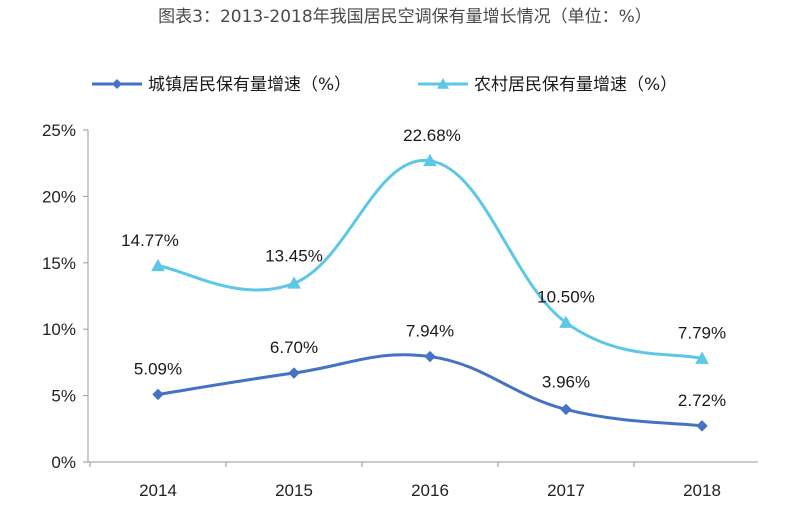 This screenshot has height=529, width=811. What do you see at coordinates (405, 17) in the screenshot?
I see `chart-title: 图表3：2013-2018年我国居民空调保有量增长情况（单位：%）` at bounding box center [405, 17].